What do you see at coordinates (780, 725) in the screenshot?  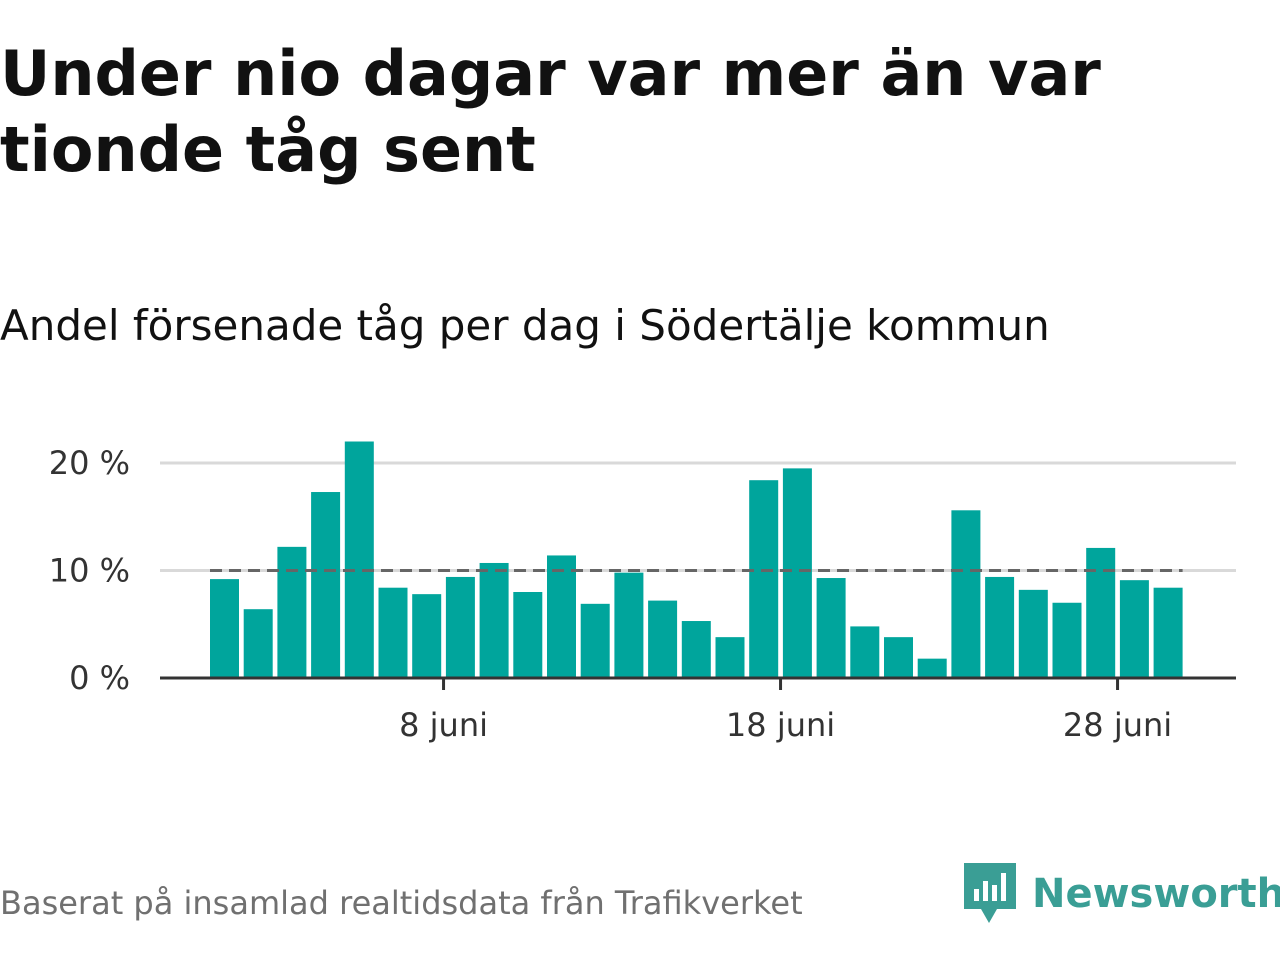 I see `x-tick-label: 18 juni` at bounding box center [780, 725].